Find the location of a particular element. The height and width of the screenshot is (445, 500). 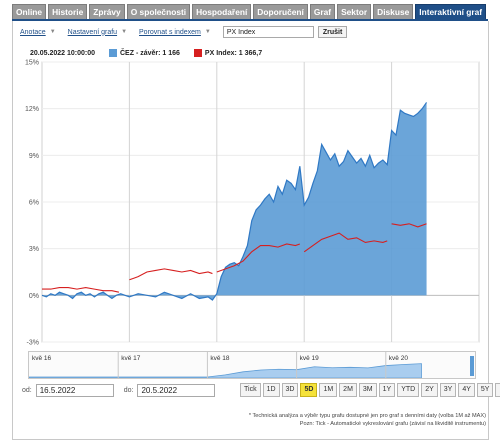

chart-settings-link: Nastavení grafu is located at coordinates (92, 32).